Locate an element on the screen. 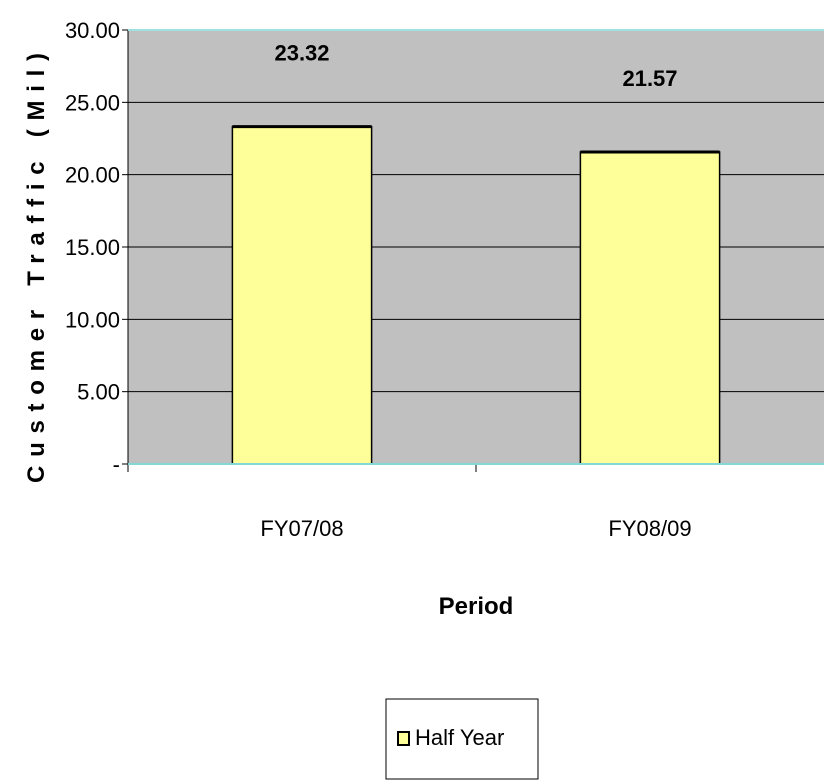 The image size is (824, 781). data-label: 21.57 is located at coordinates (649, 78).